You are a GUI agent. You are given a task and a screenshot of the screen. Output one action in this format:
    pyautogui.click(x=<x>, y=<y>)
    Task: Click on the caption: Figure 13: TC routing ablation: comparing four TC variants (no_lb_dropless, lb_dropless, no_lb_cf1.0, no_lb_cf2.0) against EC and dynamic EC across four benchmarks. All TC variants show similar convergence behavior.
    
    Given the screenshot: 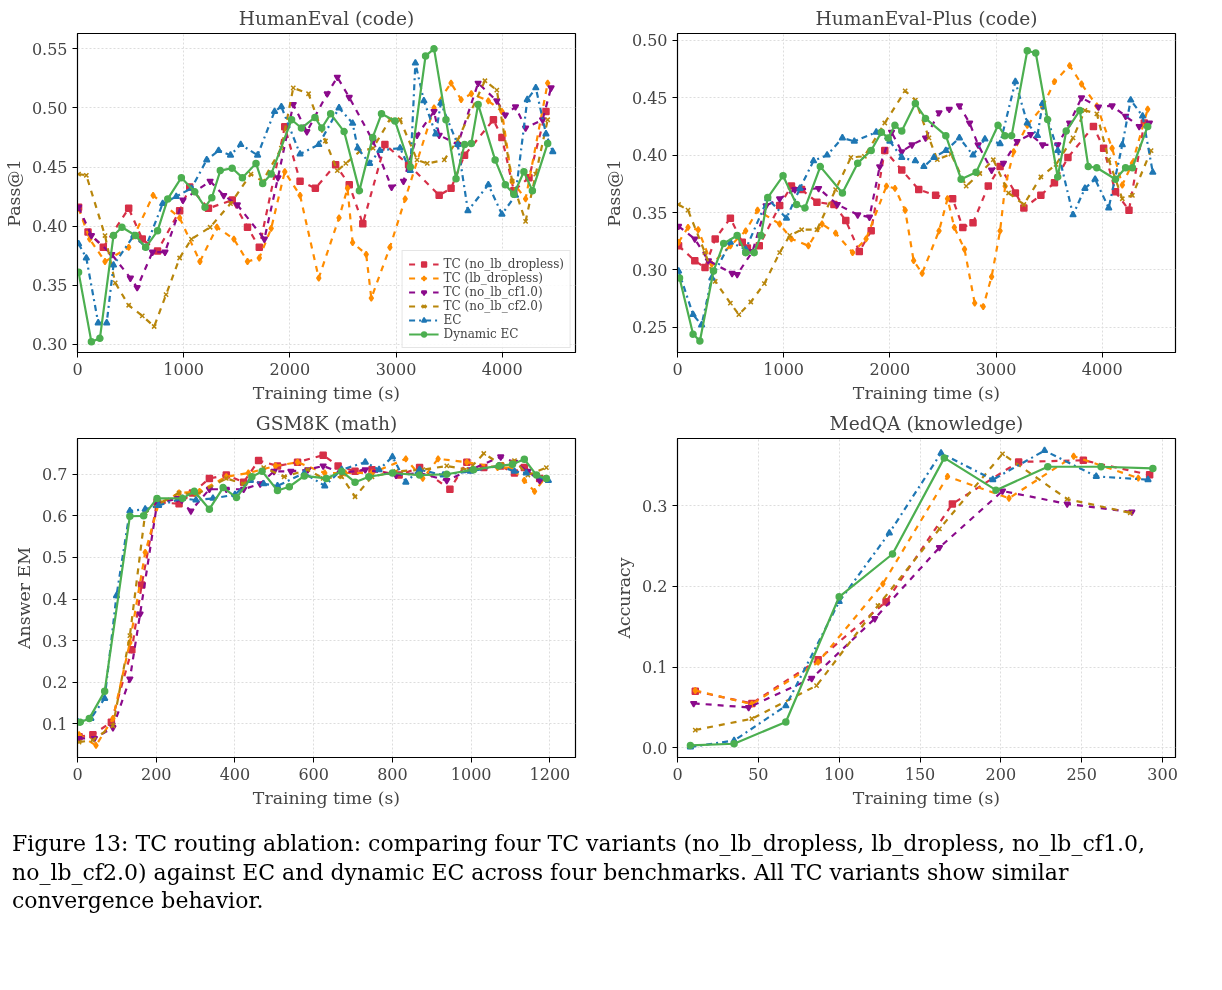 What is the action you would take?
    pyautogui.click(x=579, y=873)
    